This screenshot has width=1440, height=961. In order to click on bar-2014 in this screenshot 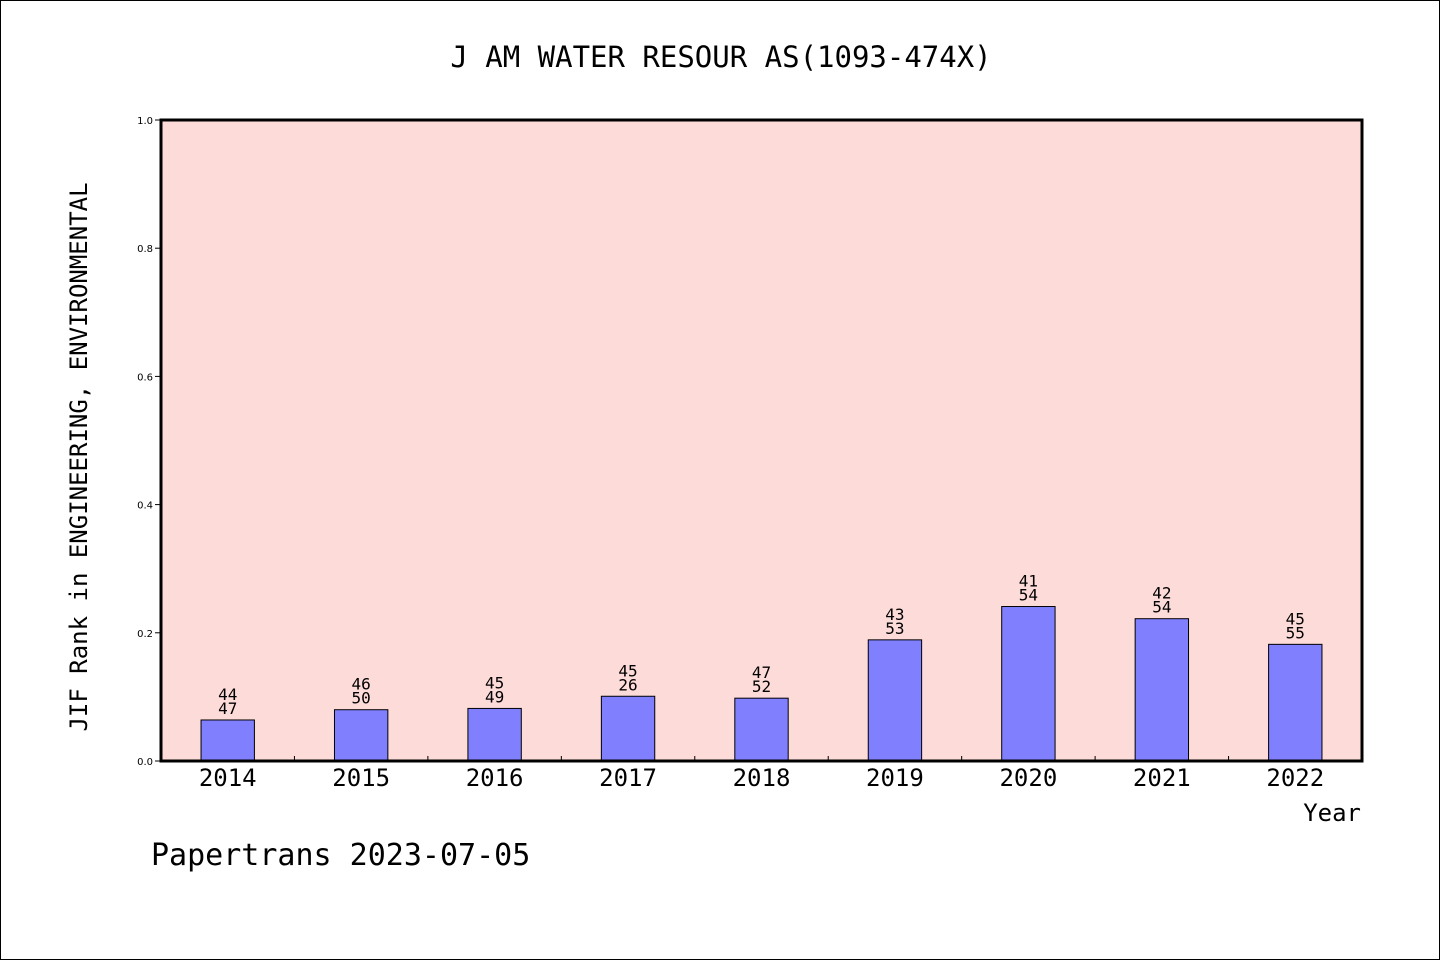, I will do `click(227, 740)`.